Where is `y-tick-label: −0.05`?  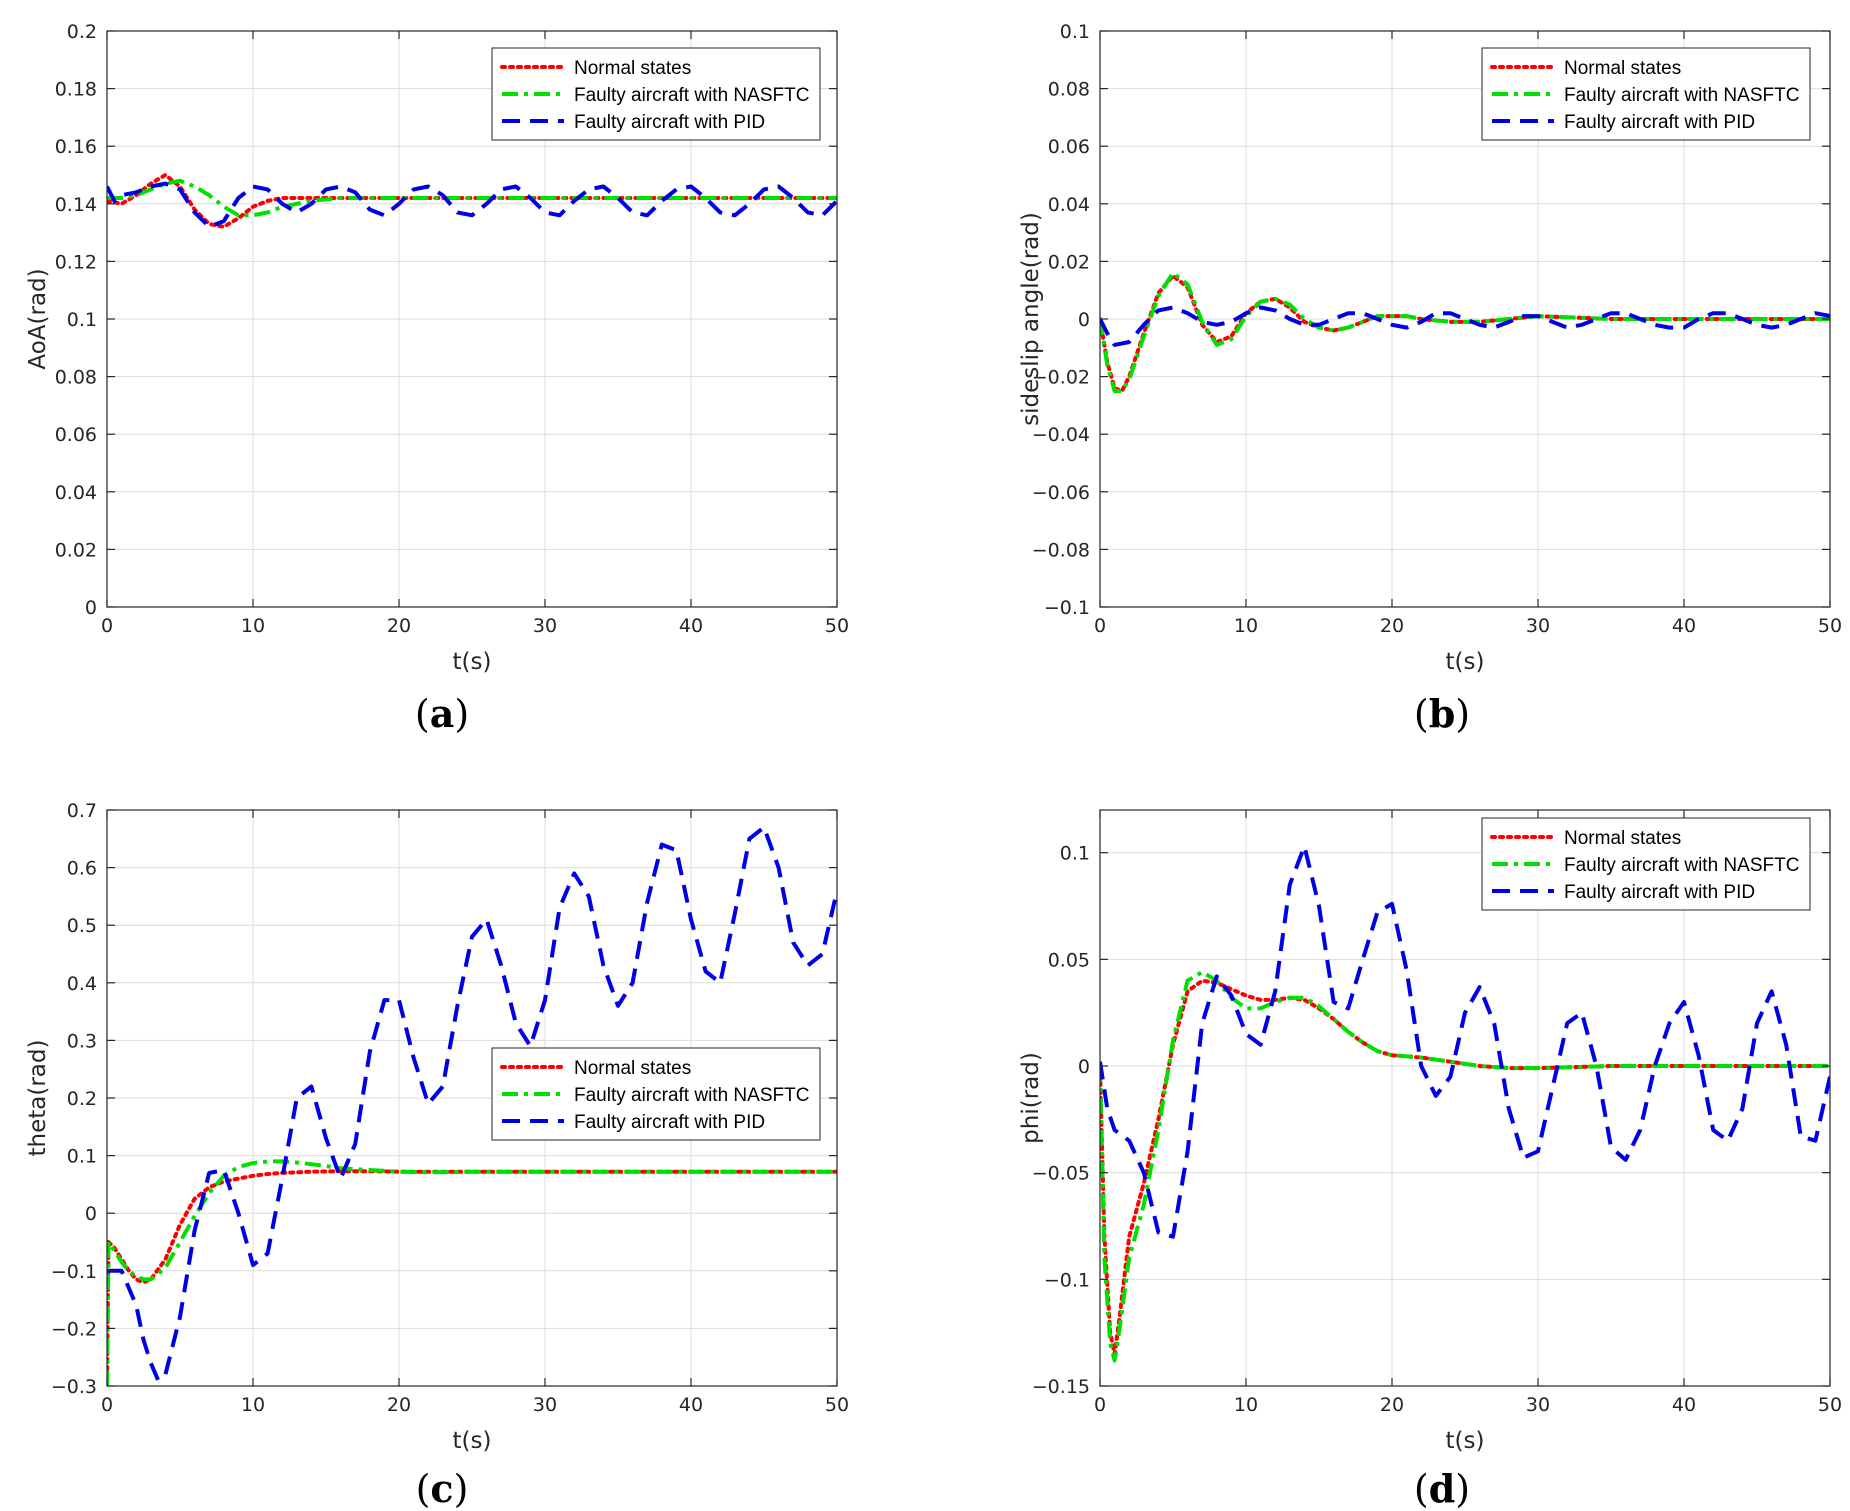
y-tick-label: −0.05 is located at coordinates (1061, 1174).